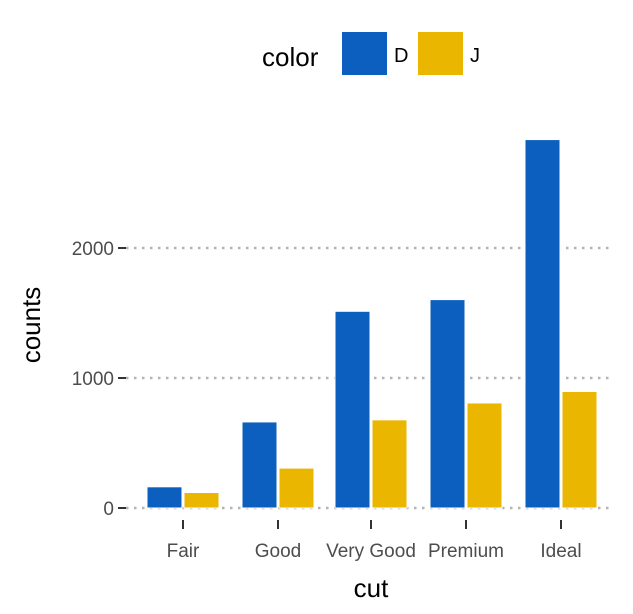  Describe the element at coordinates (447, 404) in the screenshot. I see `bar-d-premium` at that location.